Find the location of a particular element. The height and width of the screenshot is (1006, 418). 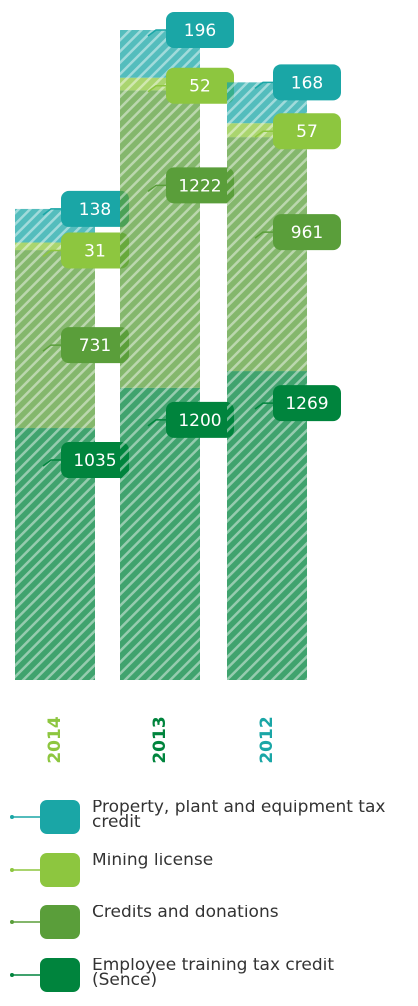

legend-label: Credits and donations is located at coordinates (185, 913).